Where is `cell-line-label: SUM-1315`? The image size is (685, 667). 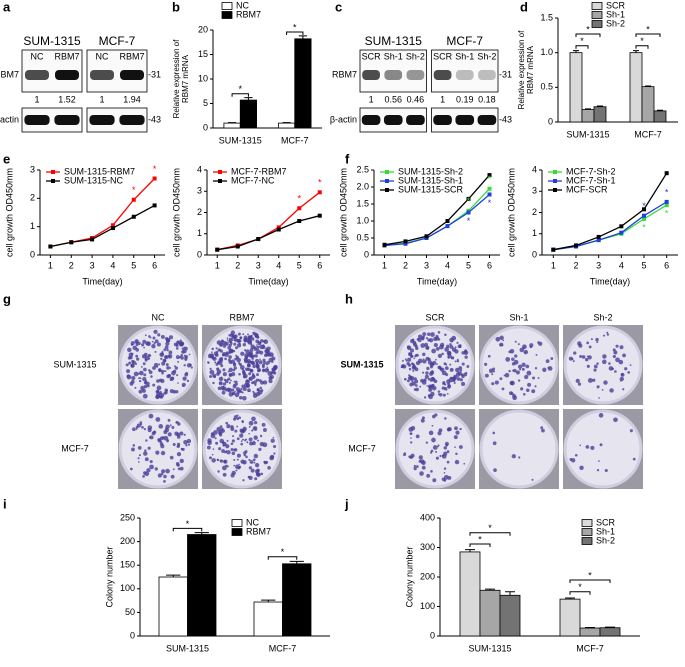
cell-line-label: SUM-1315 is located at coordinates (52, 41).